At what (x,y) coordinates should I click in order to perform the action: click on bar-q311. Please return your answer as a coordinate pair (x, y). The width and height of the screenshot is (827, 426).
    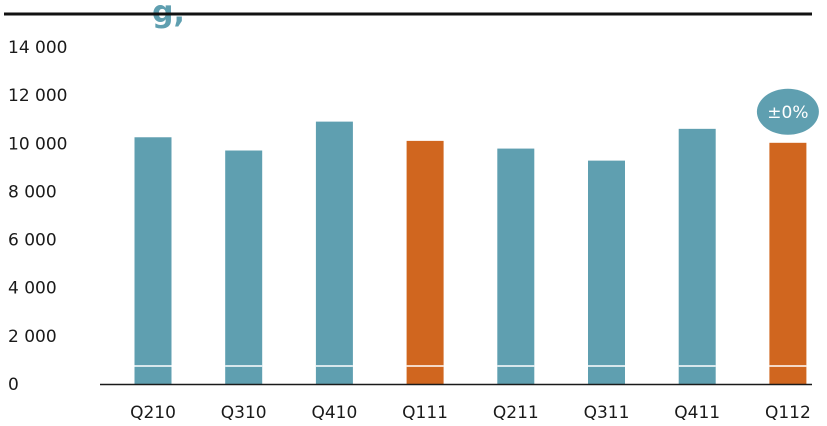
    Looking at the image, I should click on (606, 272).